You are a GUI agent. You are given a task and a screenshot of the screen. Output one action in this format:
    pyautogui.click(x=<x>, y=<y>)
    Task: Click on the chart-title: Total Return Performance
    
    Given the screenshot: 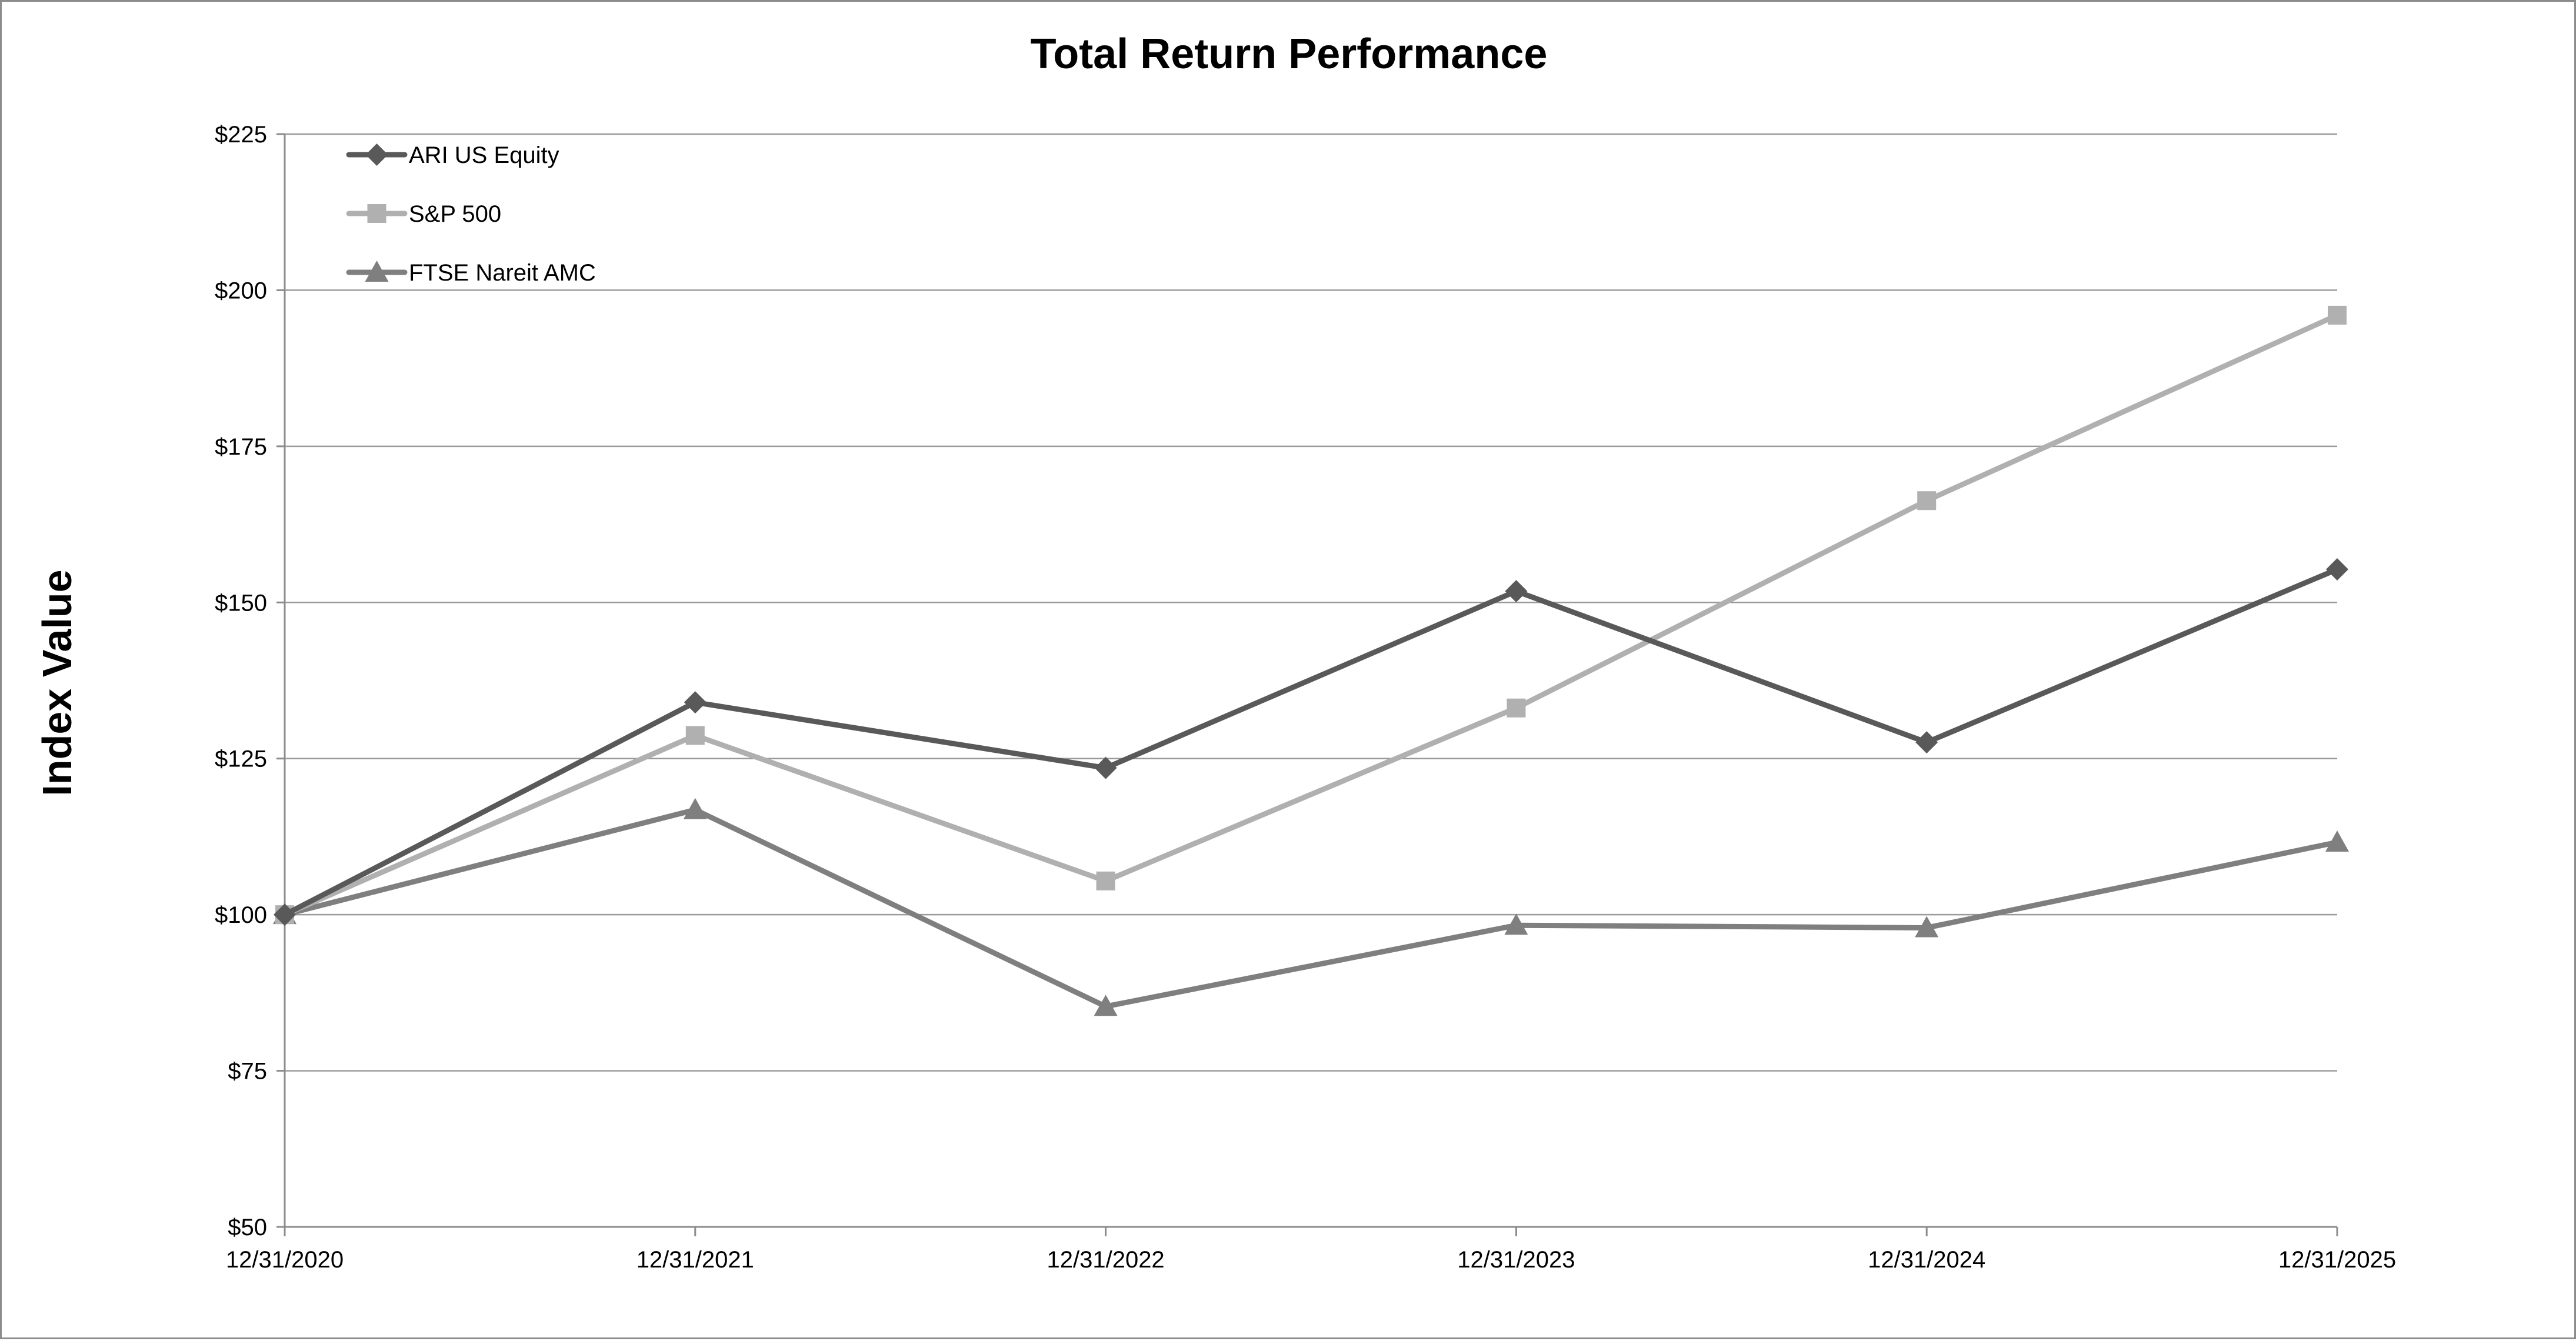 What is the action you would take?
    pyautogui.click(x=1289, y=54)
    